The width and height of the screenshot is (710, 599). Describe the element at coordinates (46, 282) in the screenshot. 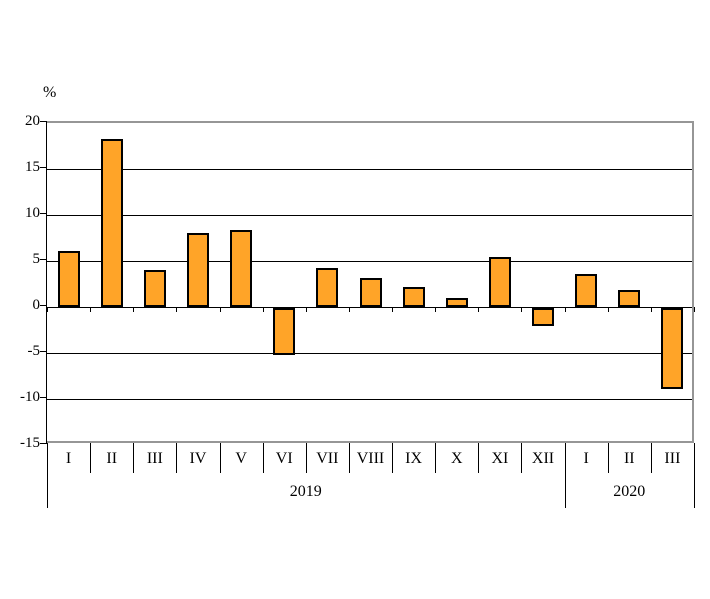

I see `y-axis-line` at that location.